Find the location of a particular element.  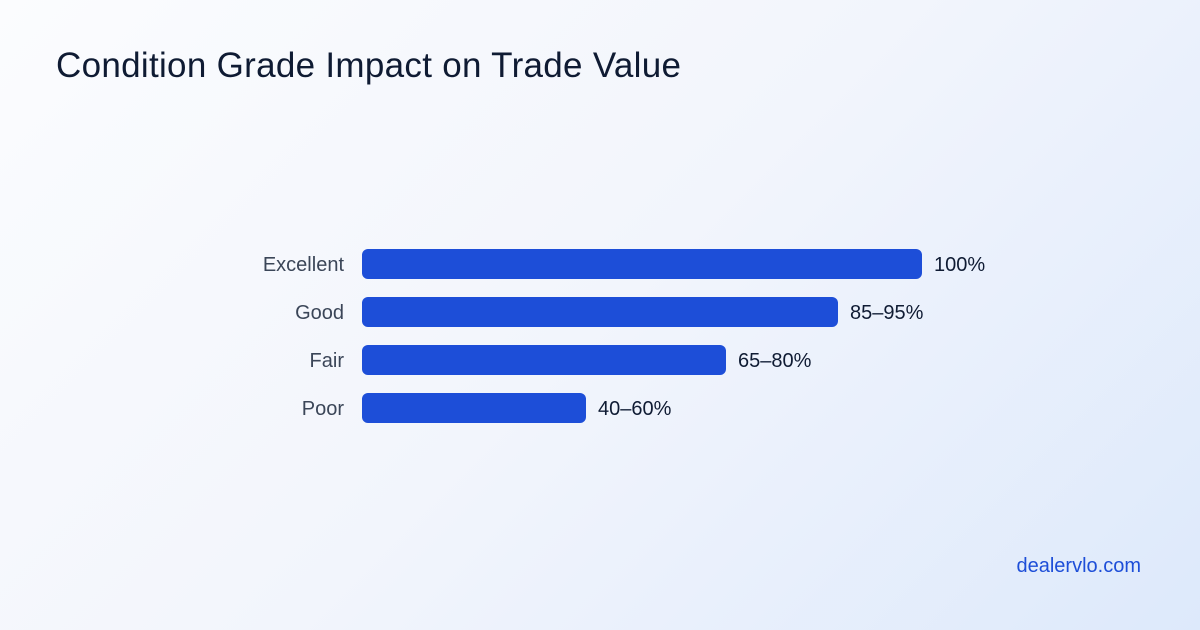

chart-title: Condition Grade Impact on Trade Value is located at coordinates (369, 65).